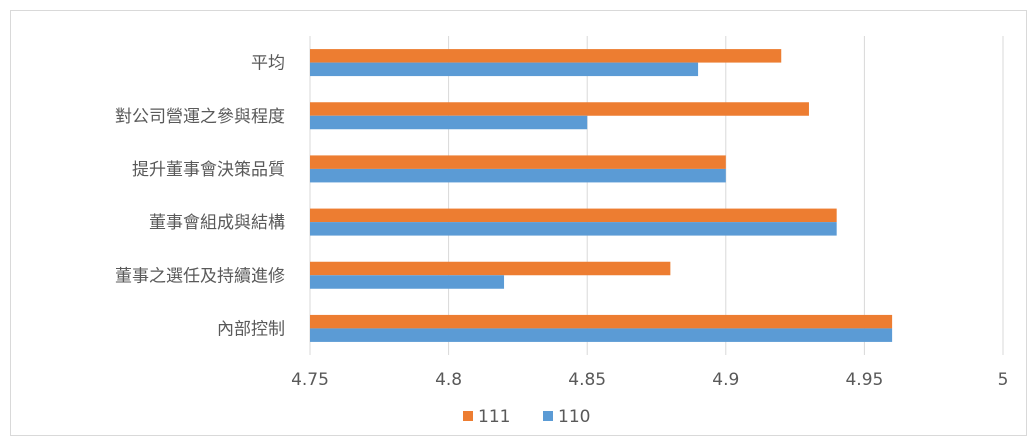  I want to click on category-label: 對公司營運之參與程度, so click(200, 117).